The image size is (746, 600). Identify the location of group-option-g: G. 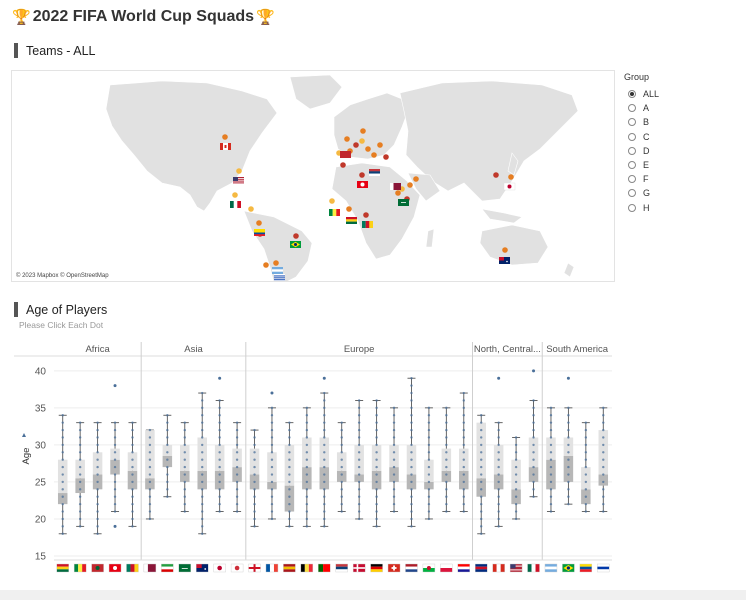
(641, 193).